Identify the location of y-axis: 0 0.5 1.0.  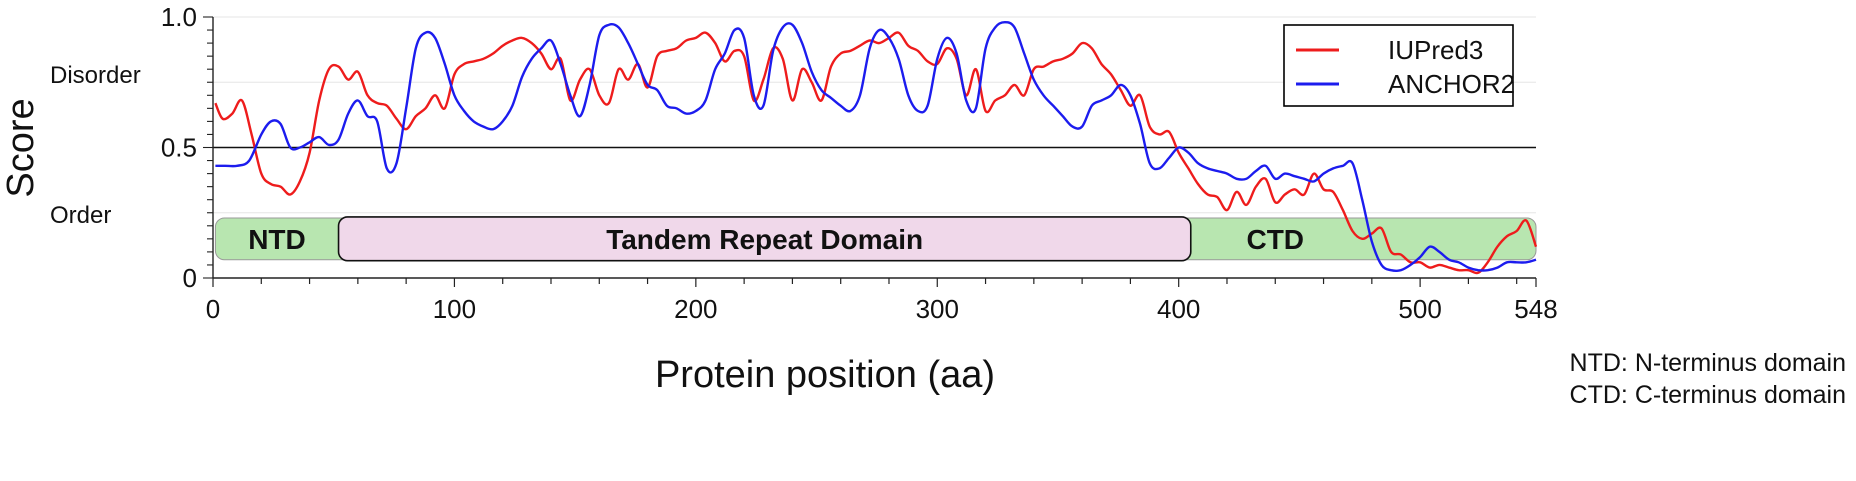
(187, 147).